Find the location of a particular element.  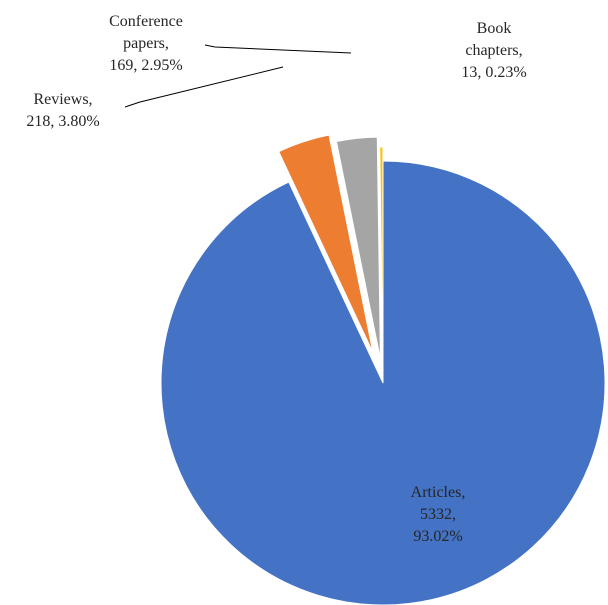

slice-label-book-chapters: Book chapters, 13, 0.23% is located at coordinates (493, 50).